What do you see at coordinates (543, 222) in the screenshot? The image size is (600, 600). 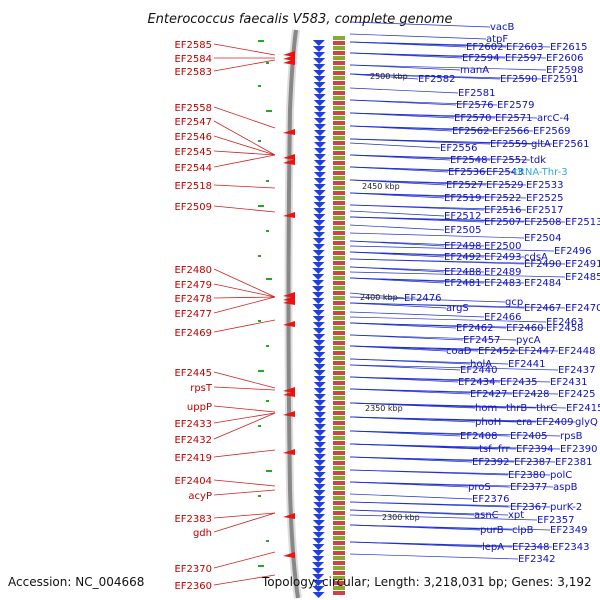 I see `gene-label-right: EF2508` at bounding box center [543, 222].